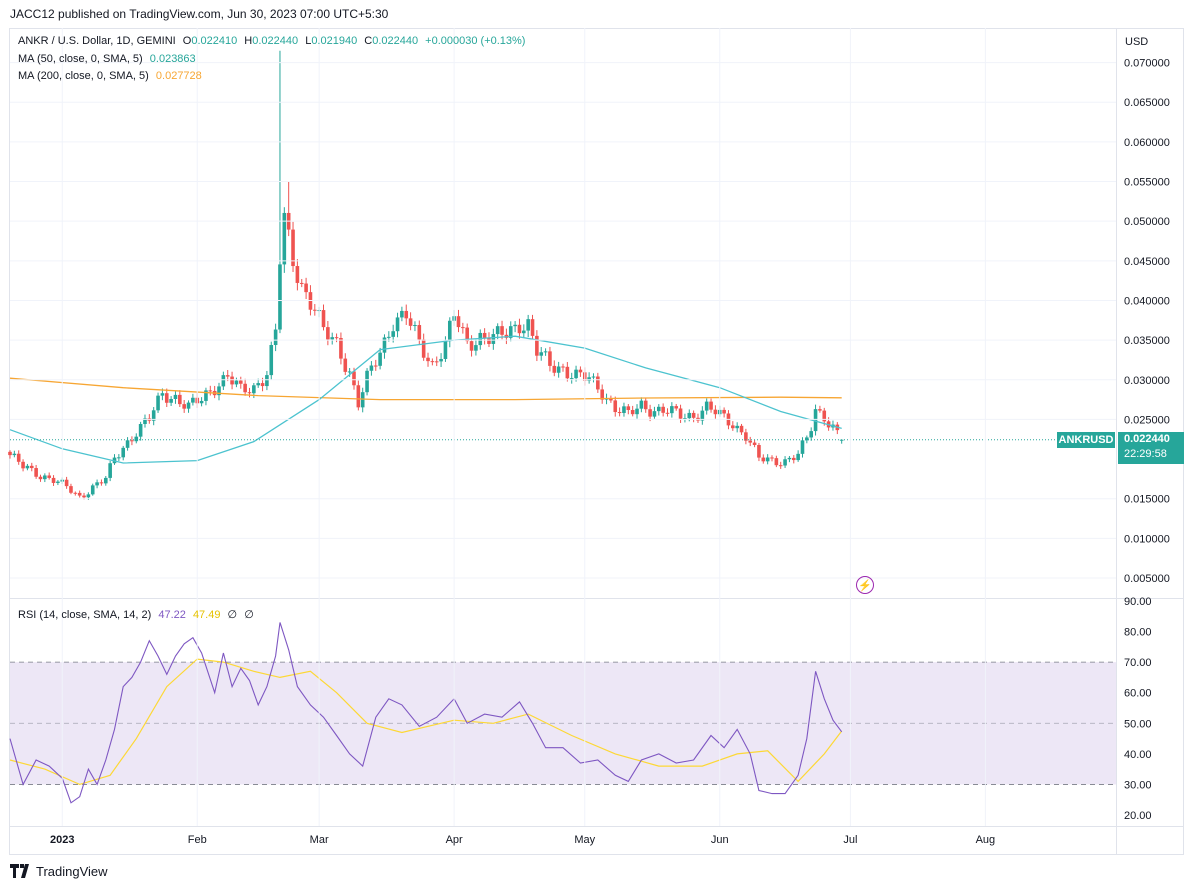  Describe the element at coordinates (334, 41) in the screenshot. I see `ohlc-l-value: 0.021940` at that location.